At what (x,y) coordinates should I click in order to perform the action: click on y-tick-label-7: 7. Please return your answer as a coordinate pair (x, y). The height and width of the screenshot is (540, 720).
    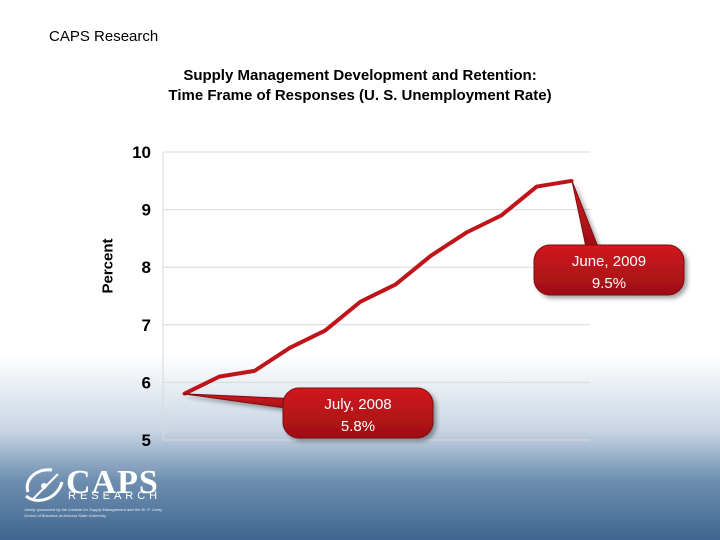
    Looking at the image, I should click on (146, 325).